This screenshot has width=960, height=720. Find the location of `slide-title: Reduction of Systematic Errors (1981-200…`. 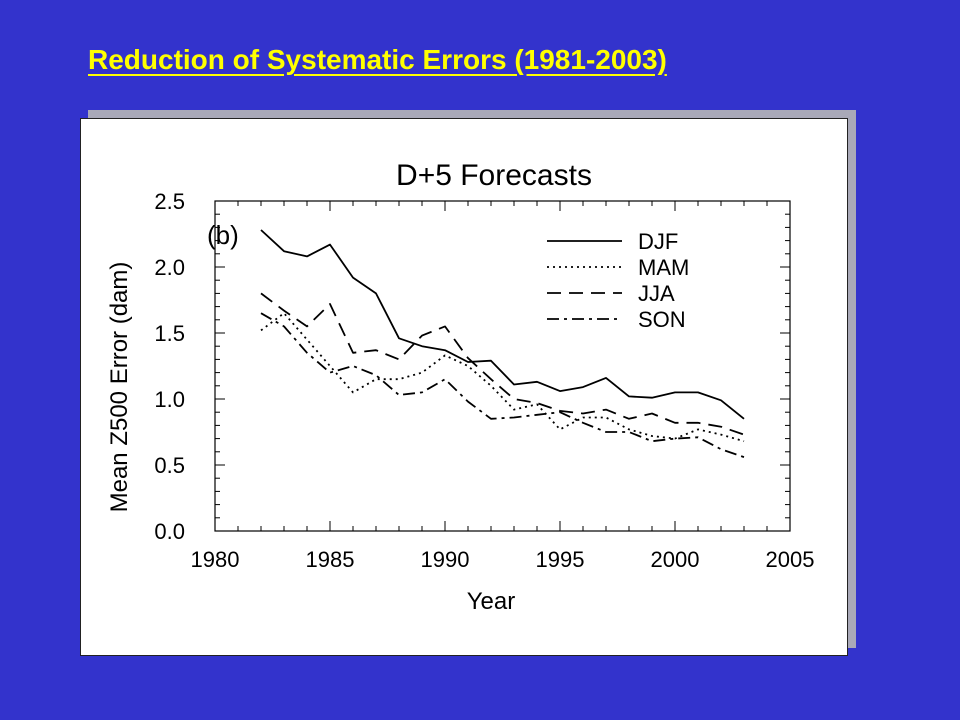

slide-title: Reduction of Systematic Errors (1981-200… is located at coordinates (377, 59).